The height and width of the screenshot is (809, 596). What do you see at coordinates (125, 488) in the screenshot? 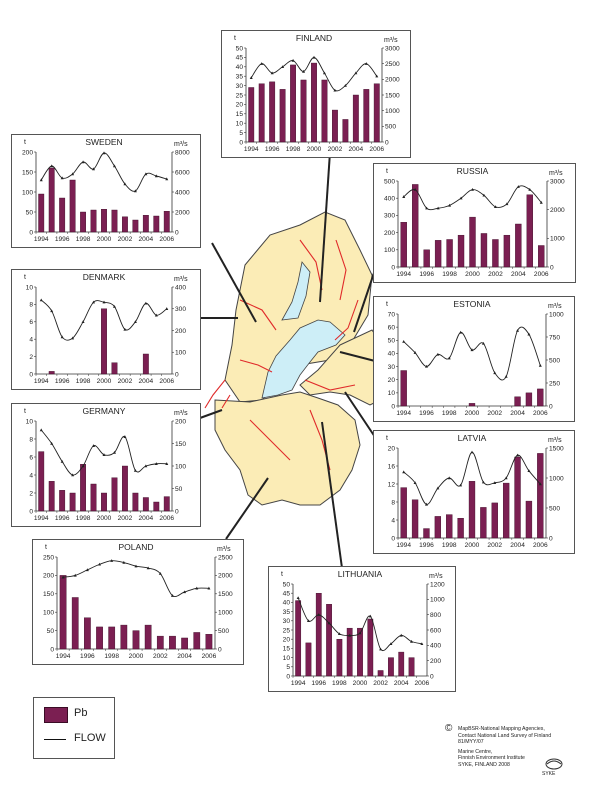
I see `bar-pb-2002` at bounding box center [125, 488].